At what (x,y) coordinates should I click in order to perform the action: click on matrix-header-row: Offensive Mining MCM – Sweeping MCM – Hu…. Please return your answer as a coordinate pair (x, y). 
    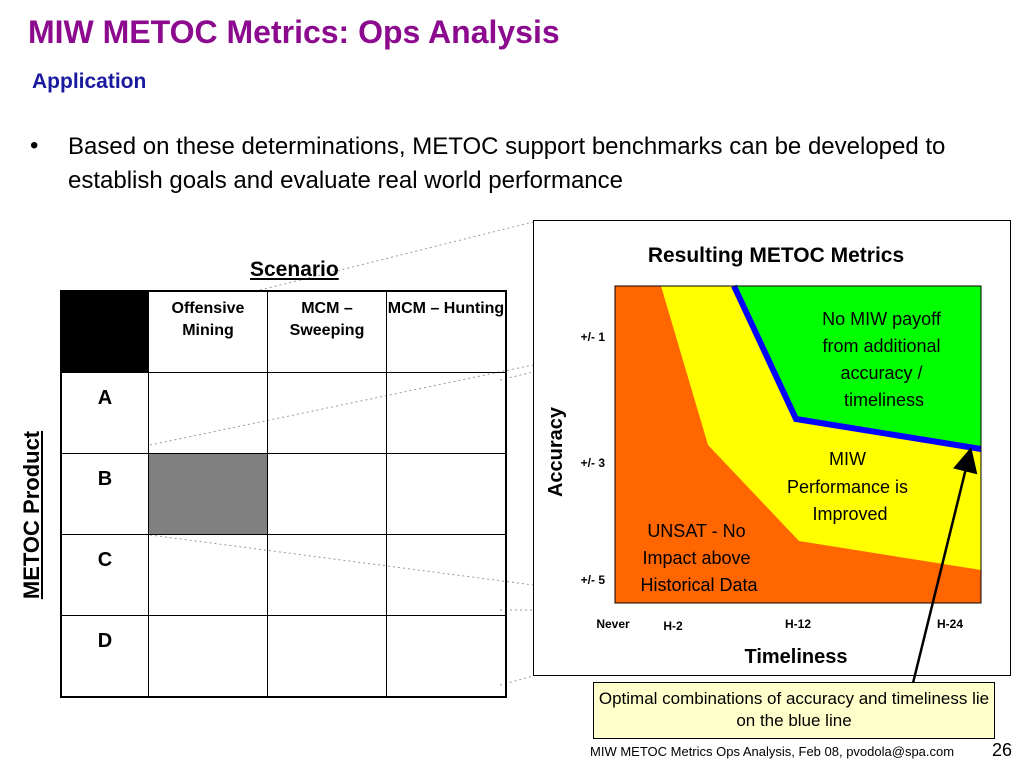
    Looking at the image, I should click on (283, 331).